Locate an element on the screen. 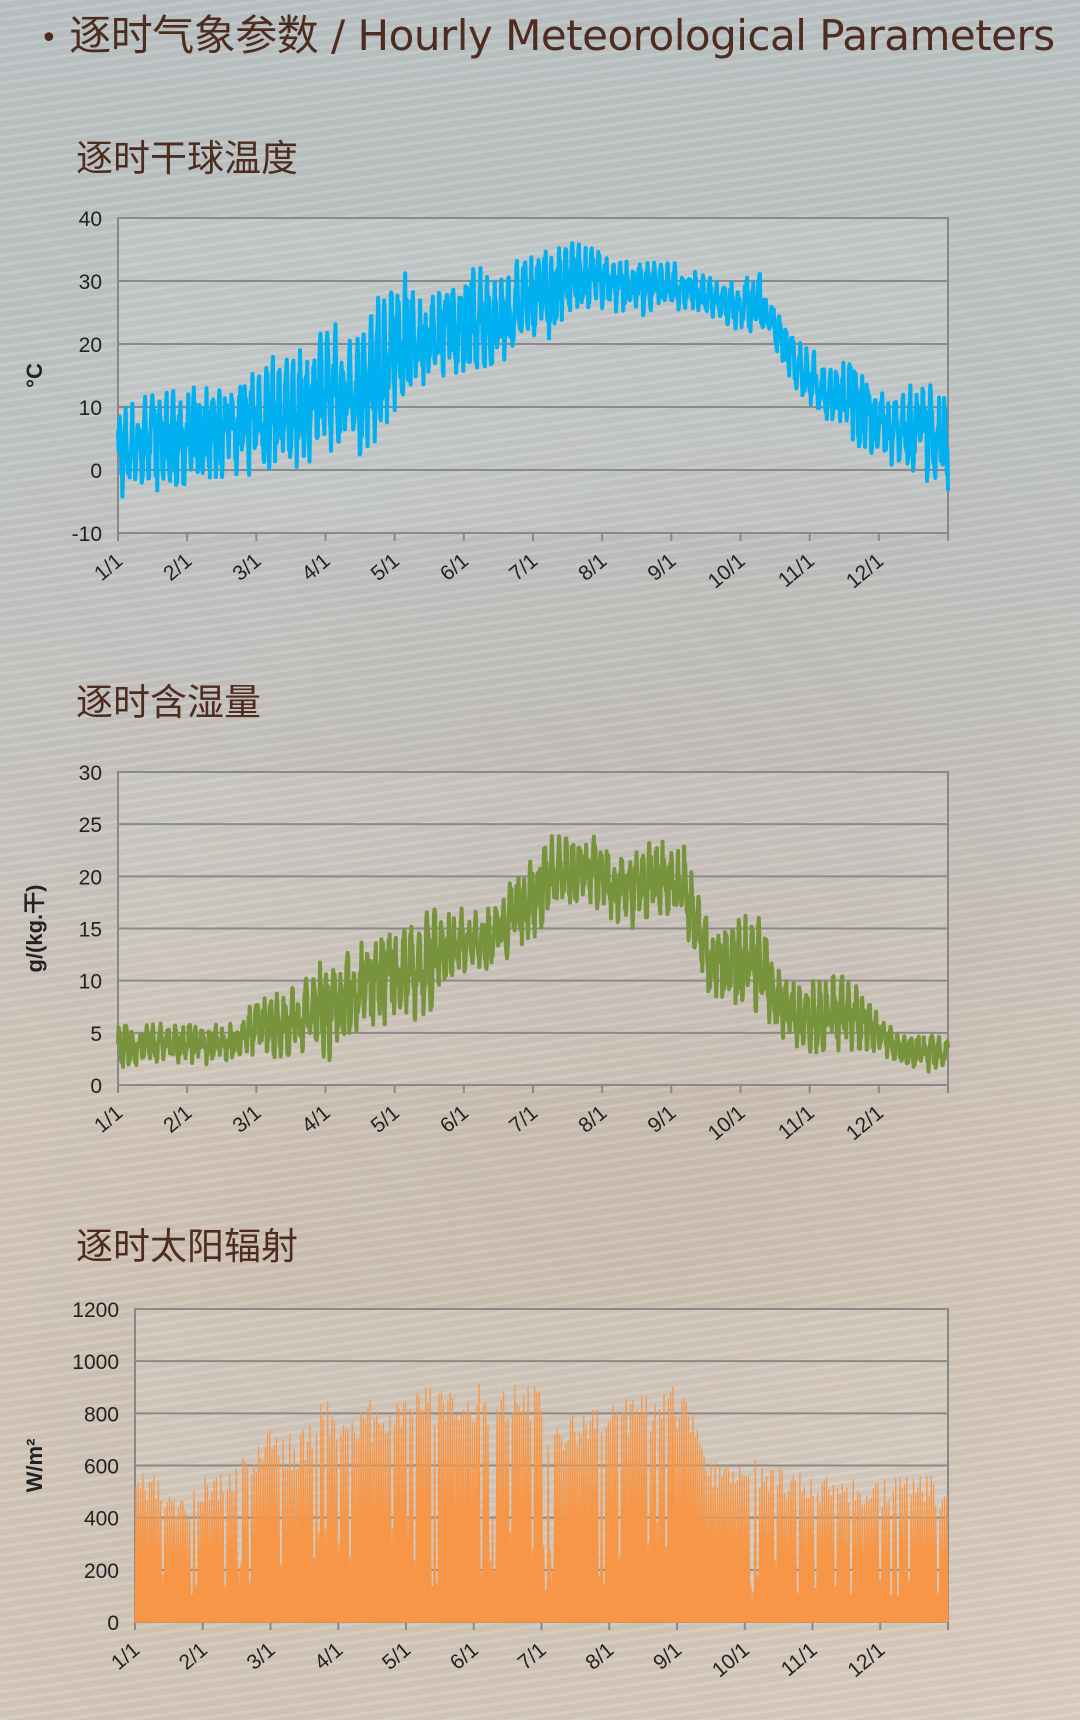 The height and width of the screenshot is (1720, 1080). y-axis-label: °C is located at coordinates (34, 375).